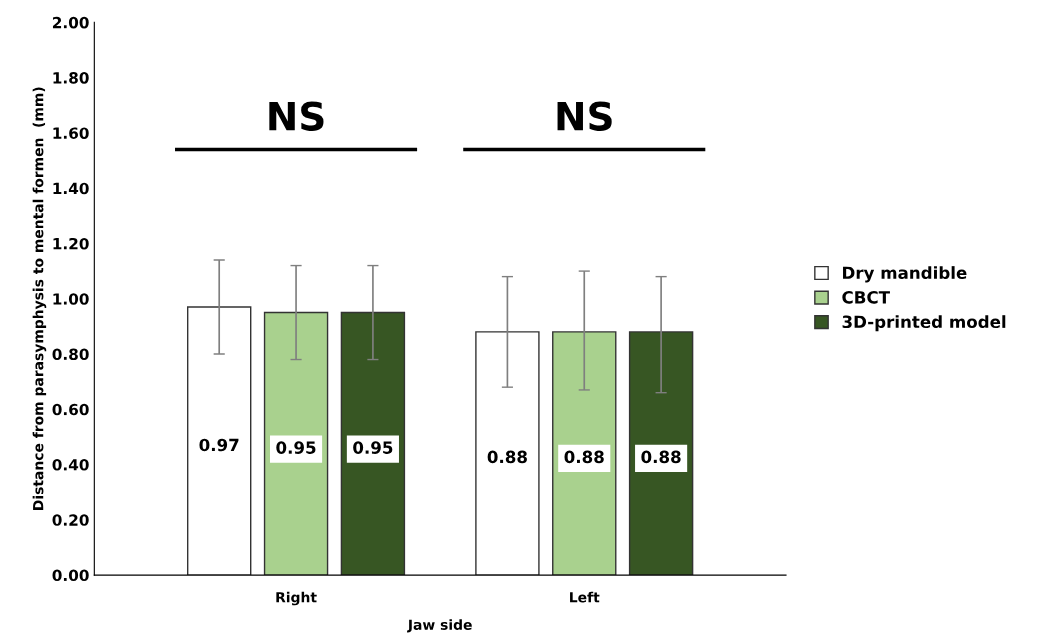 The image size is (1048, 639). What do you see at coordinates (70, 465) in the screenshot?
I see `y-tick-label: 0.40` at bounding box center [70, 465].